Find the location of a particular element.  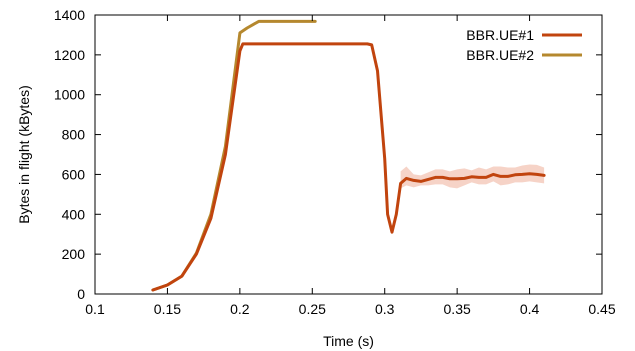

legend-label-ue2: BBR.UE#2 is located at coordinates (500, 55).